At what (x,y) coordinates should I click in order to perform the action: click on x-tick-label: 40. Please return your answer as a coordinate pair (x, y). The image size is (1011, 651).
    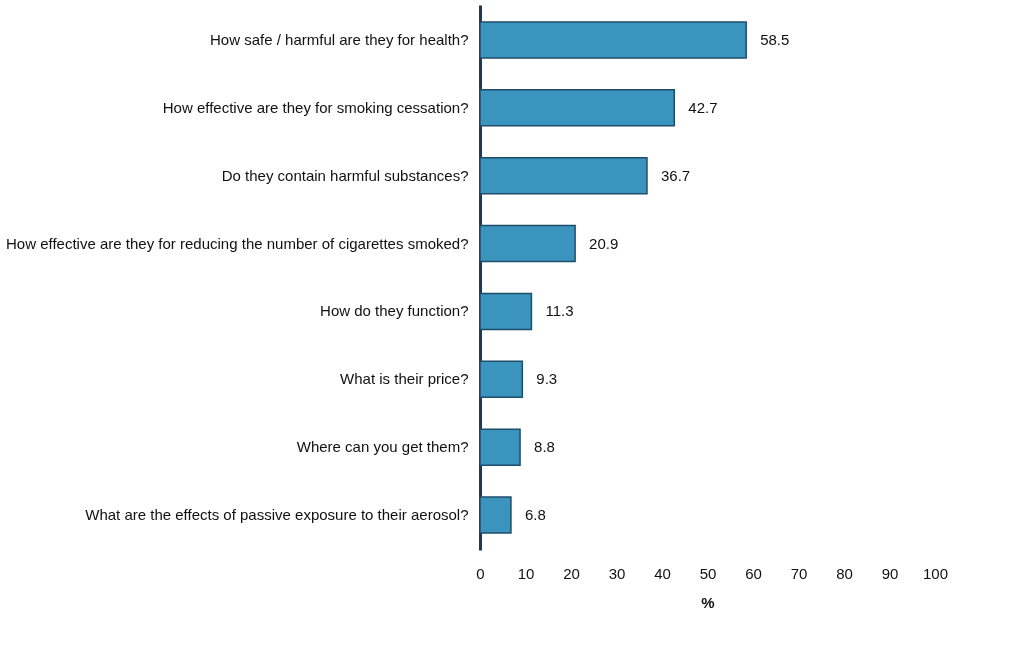
    Looking at the image, I should click on (662, 573).